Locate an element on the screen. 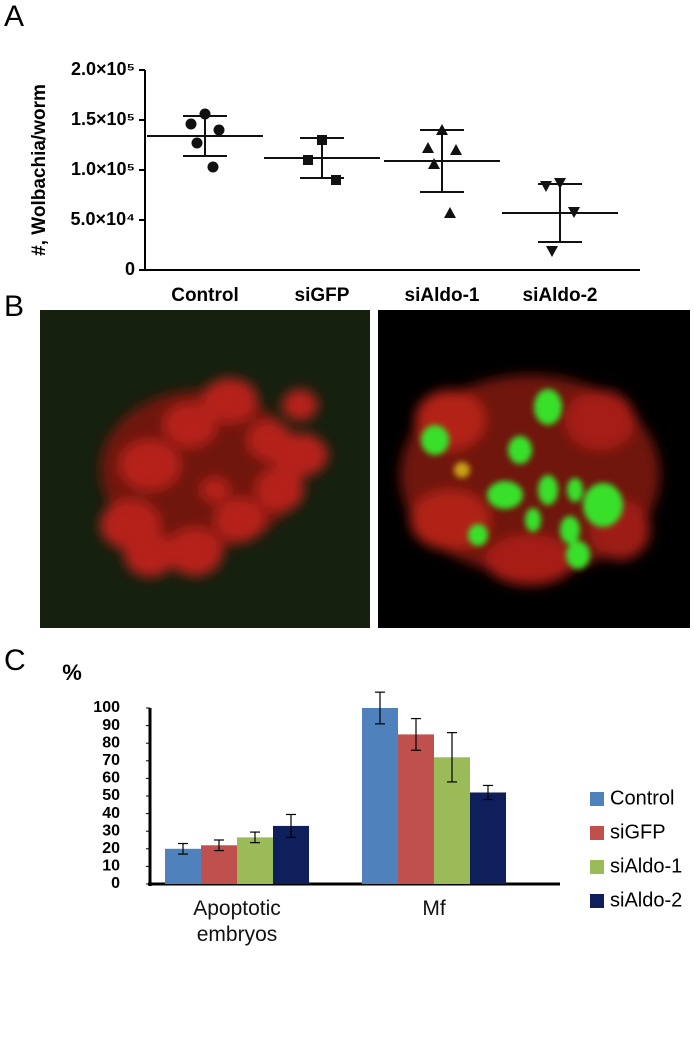  x-tick-label: Apoptotic embryos is located at coordinates (237, 921).